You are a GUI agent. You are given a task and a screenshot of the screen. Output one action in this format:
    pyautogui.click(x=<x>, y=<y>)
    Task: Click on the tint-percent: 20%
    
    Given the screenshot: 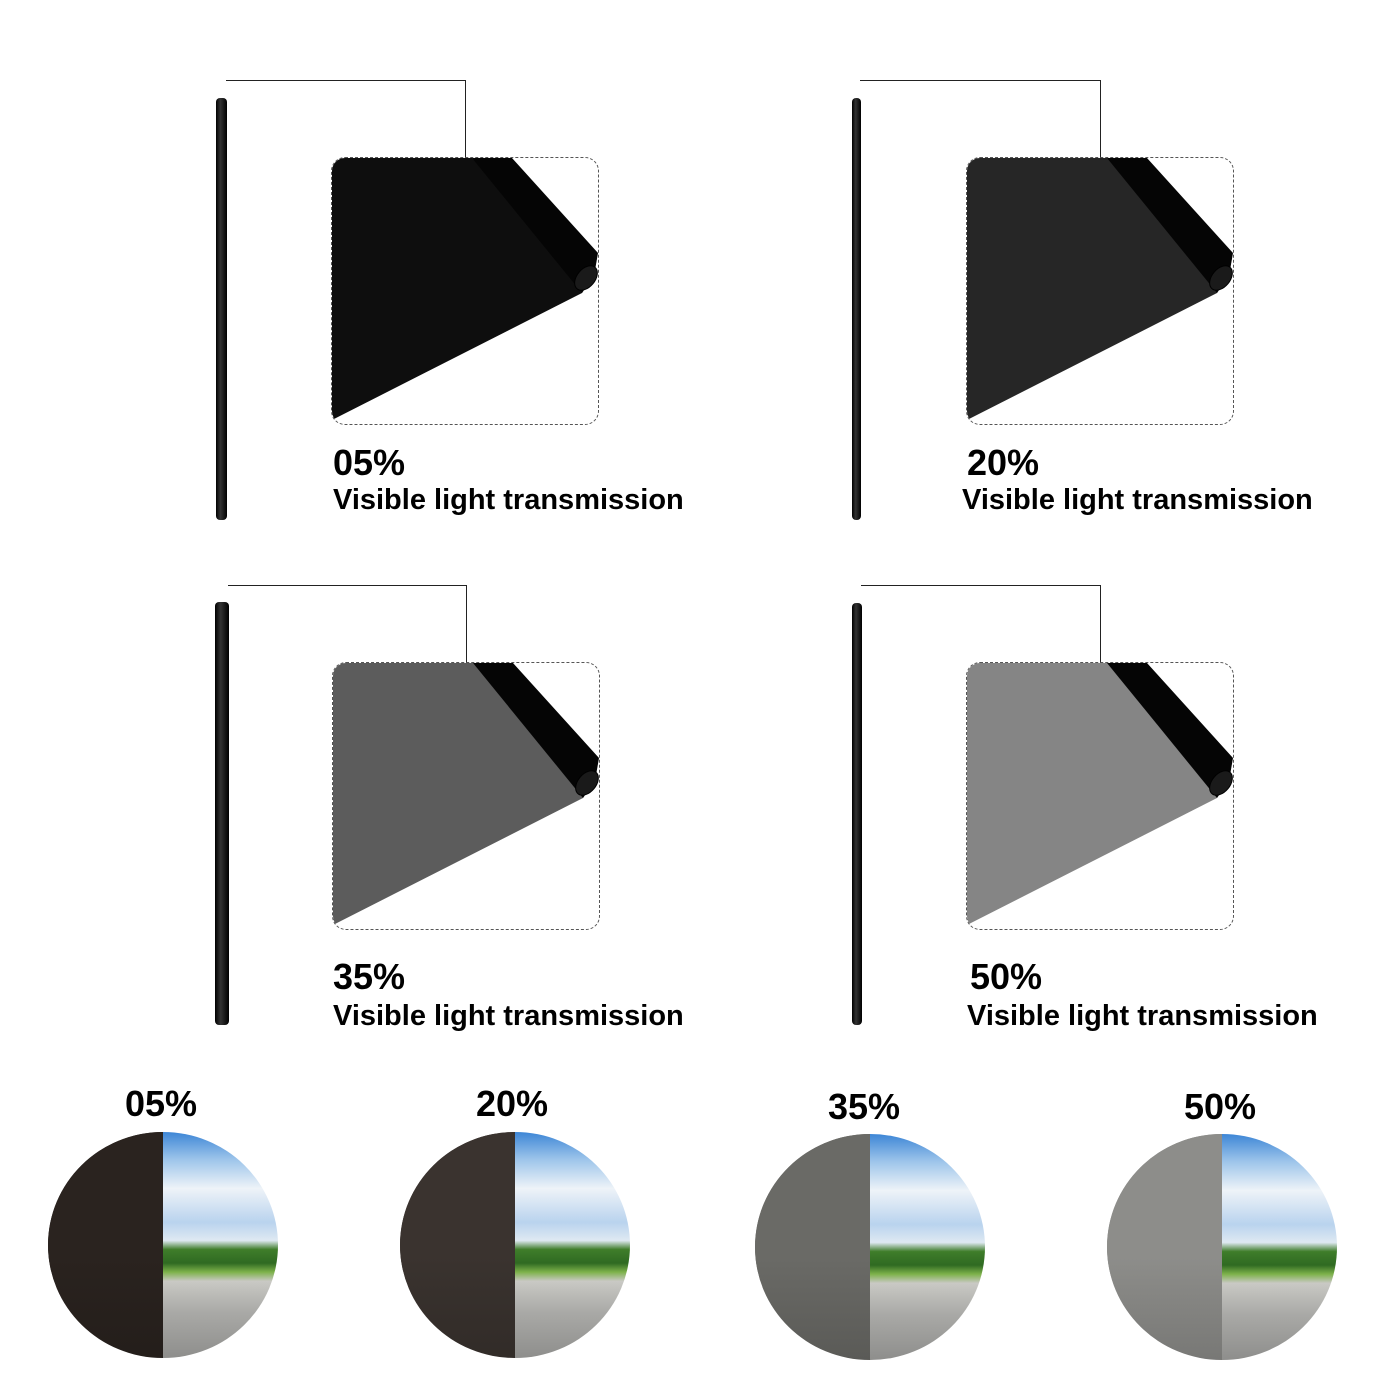 What is the action you would take?
    pyautogui.click(x=1003, y=462)
    